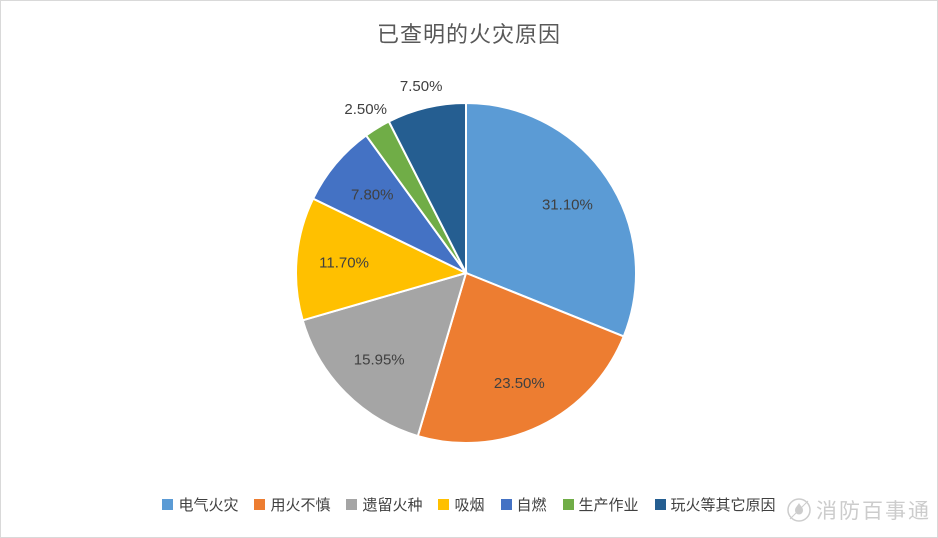 This screenshot has height=538, width=938. I want to click on legend-label: 玩火等其它原因, so click(723, 505).